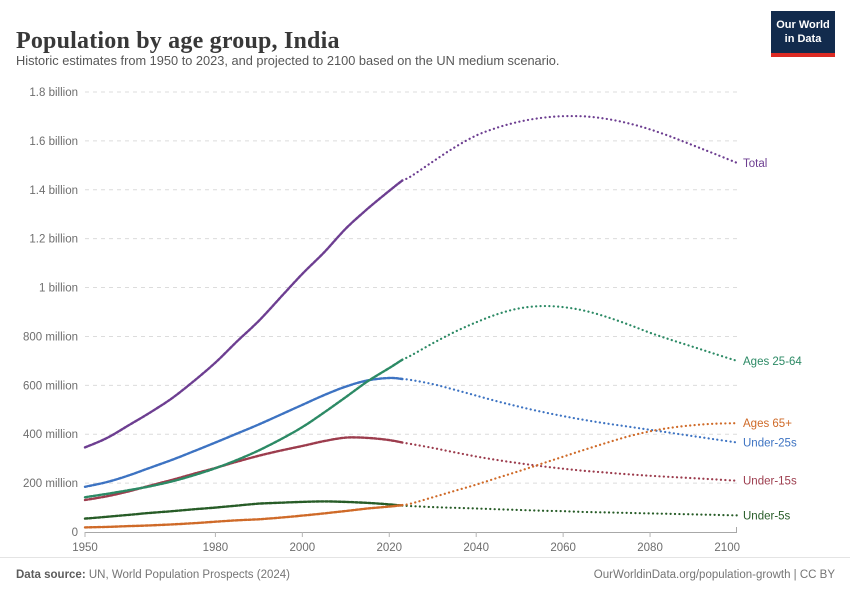 This screenshot has width=850, height=600. I want to click on series-label-under-25s: Under-25s, so click(770, 444).